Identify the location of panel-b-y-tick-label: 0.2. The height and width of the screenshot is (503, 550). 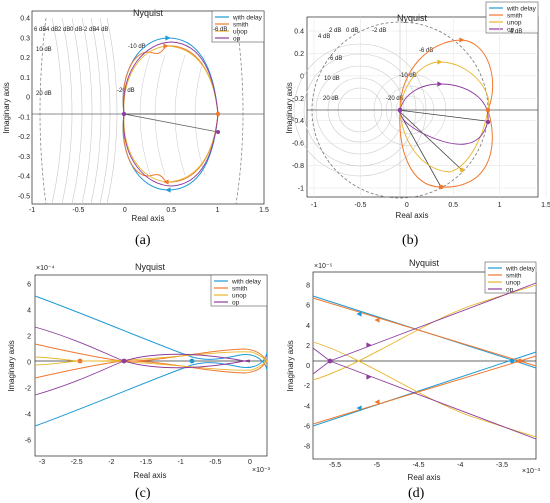
(299, 54).